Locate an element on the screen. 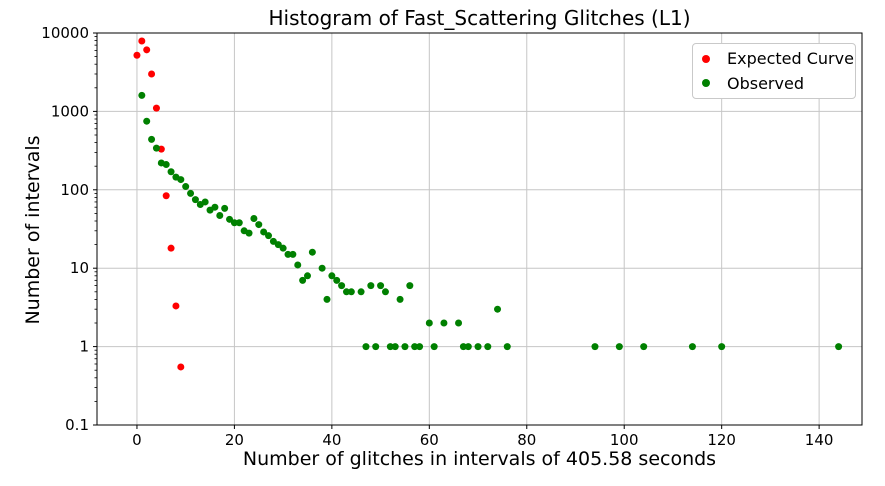 The width and height of the screenshot is (885, 486). x-tick-label: 120 is located at coordinates (721, 440).